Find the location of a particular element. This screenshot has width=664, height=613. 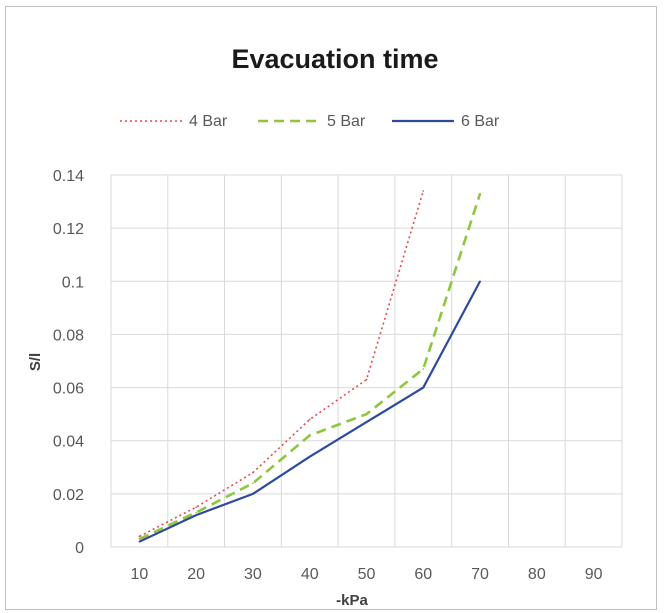

y-tick-label: 0.08 is located at coordinates (68, 335).